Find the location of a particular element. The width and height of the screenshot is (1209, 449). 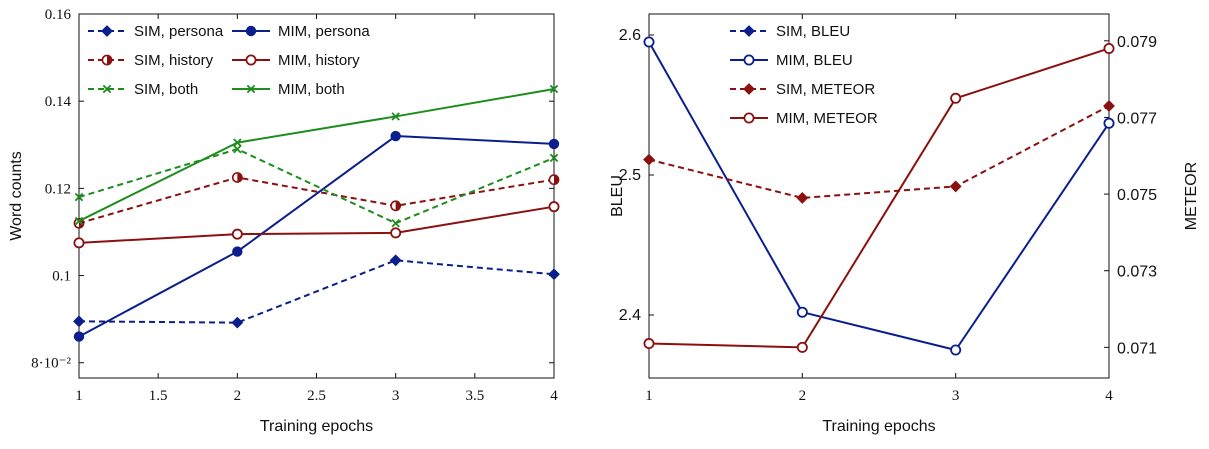

y2-tick-label: 0.075 is located at coordinates (1137, 195).